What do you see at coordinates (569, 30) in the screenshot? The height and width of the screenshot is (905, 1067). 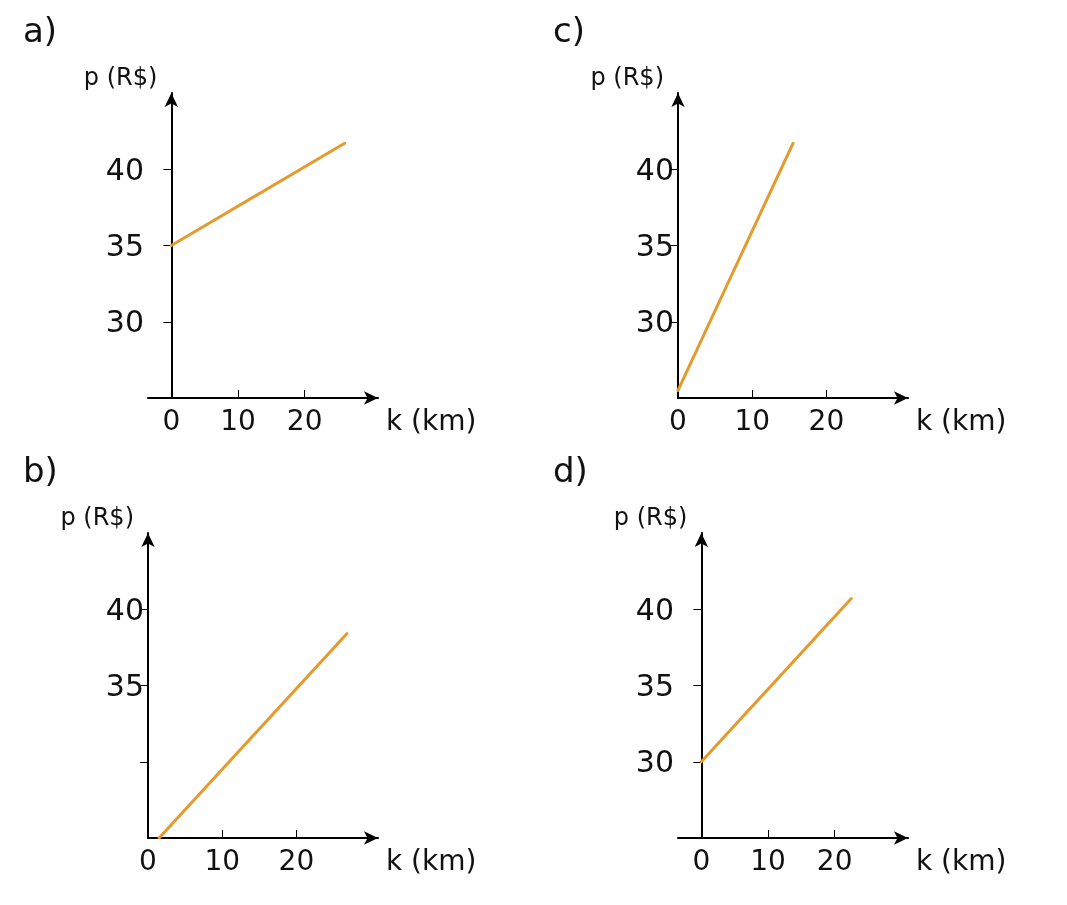 I see `chart-title: c)` at bounding box center [569, 30].